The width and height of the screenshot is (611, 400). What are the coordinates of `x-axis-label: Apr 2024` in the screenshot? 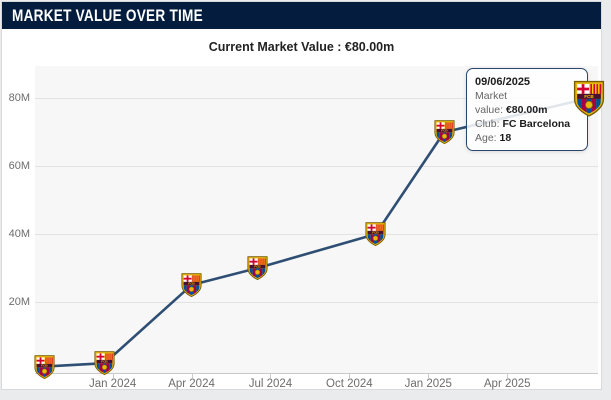 It's located at (191, 384).